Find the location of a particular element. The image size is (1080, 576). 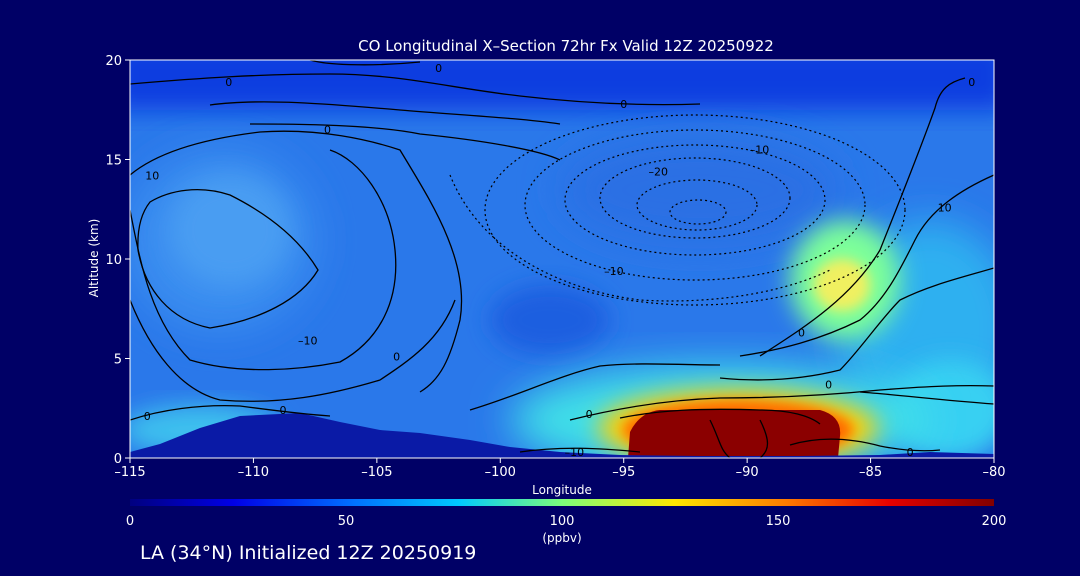

y-axis: 0 5 10 15 20 is located at coordinates (117, 260).